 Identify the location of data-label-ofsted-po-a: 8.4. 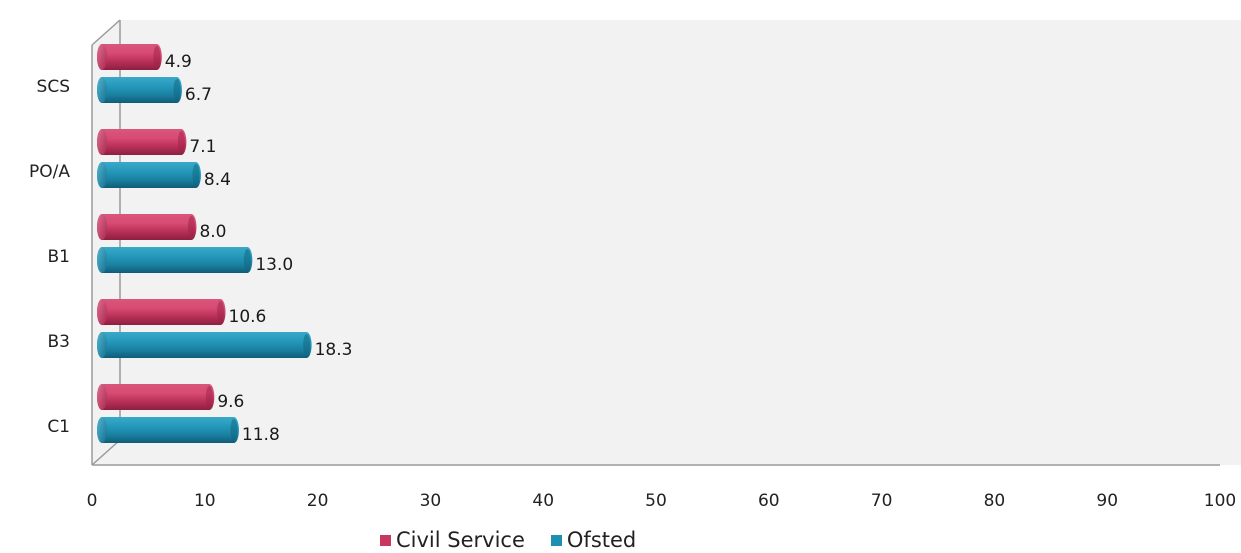
(217, 180).